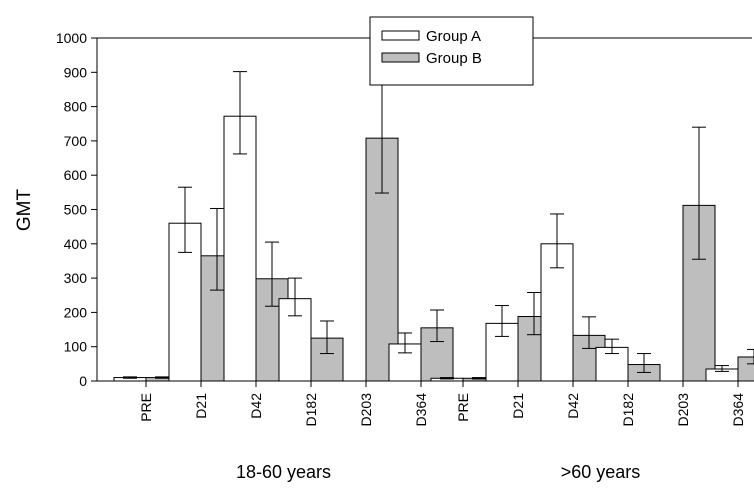 The height and width of the screenshot is (491, 754). Describe the element at coordinates (366, 410) in the screenshot. I see `x-tick-label-0-D203: D203` at that location.